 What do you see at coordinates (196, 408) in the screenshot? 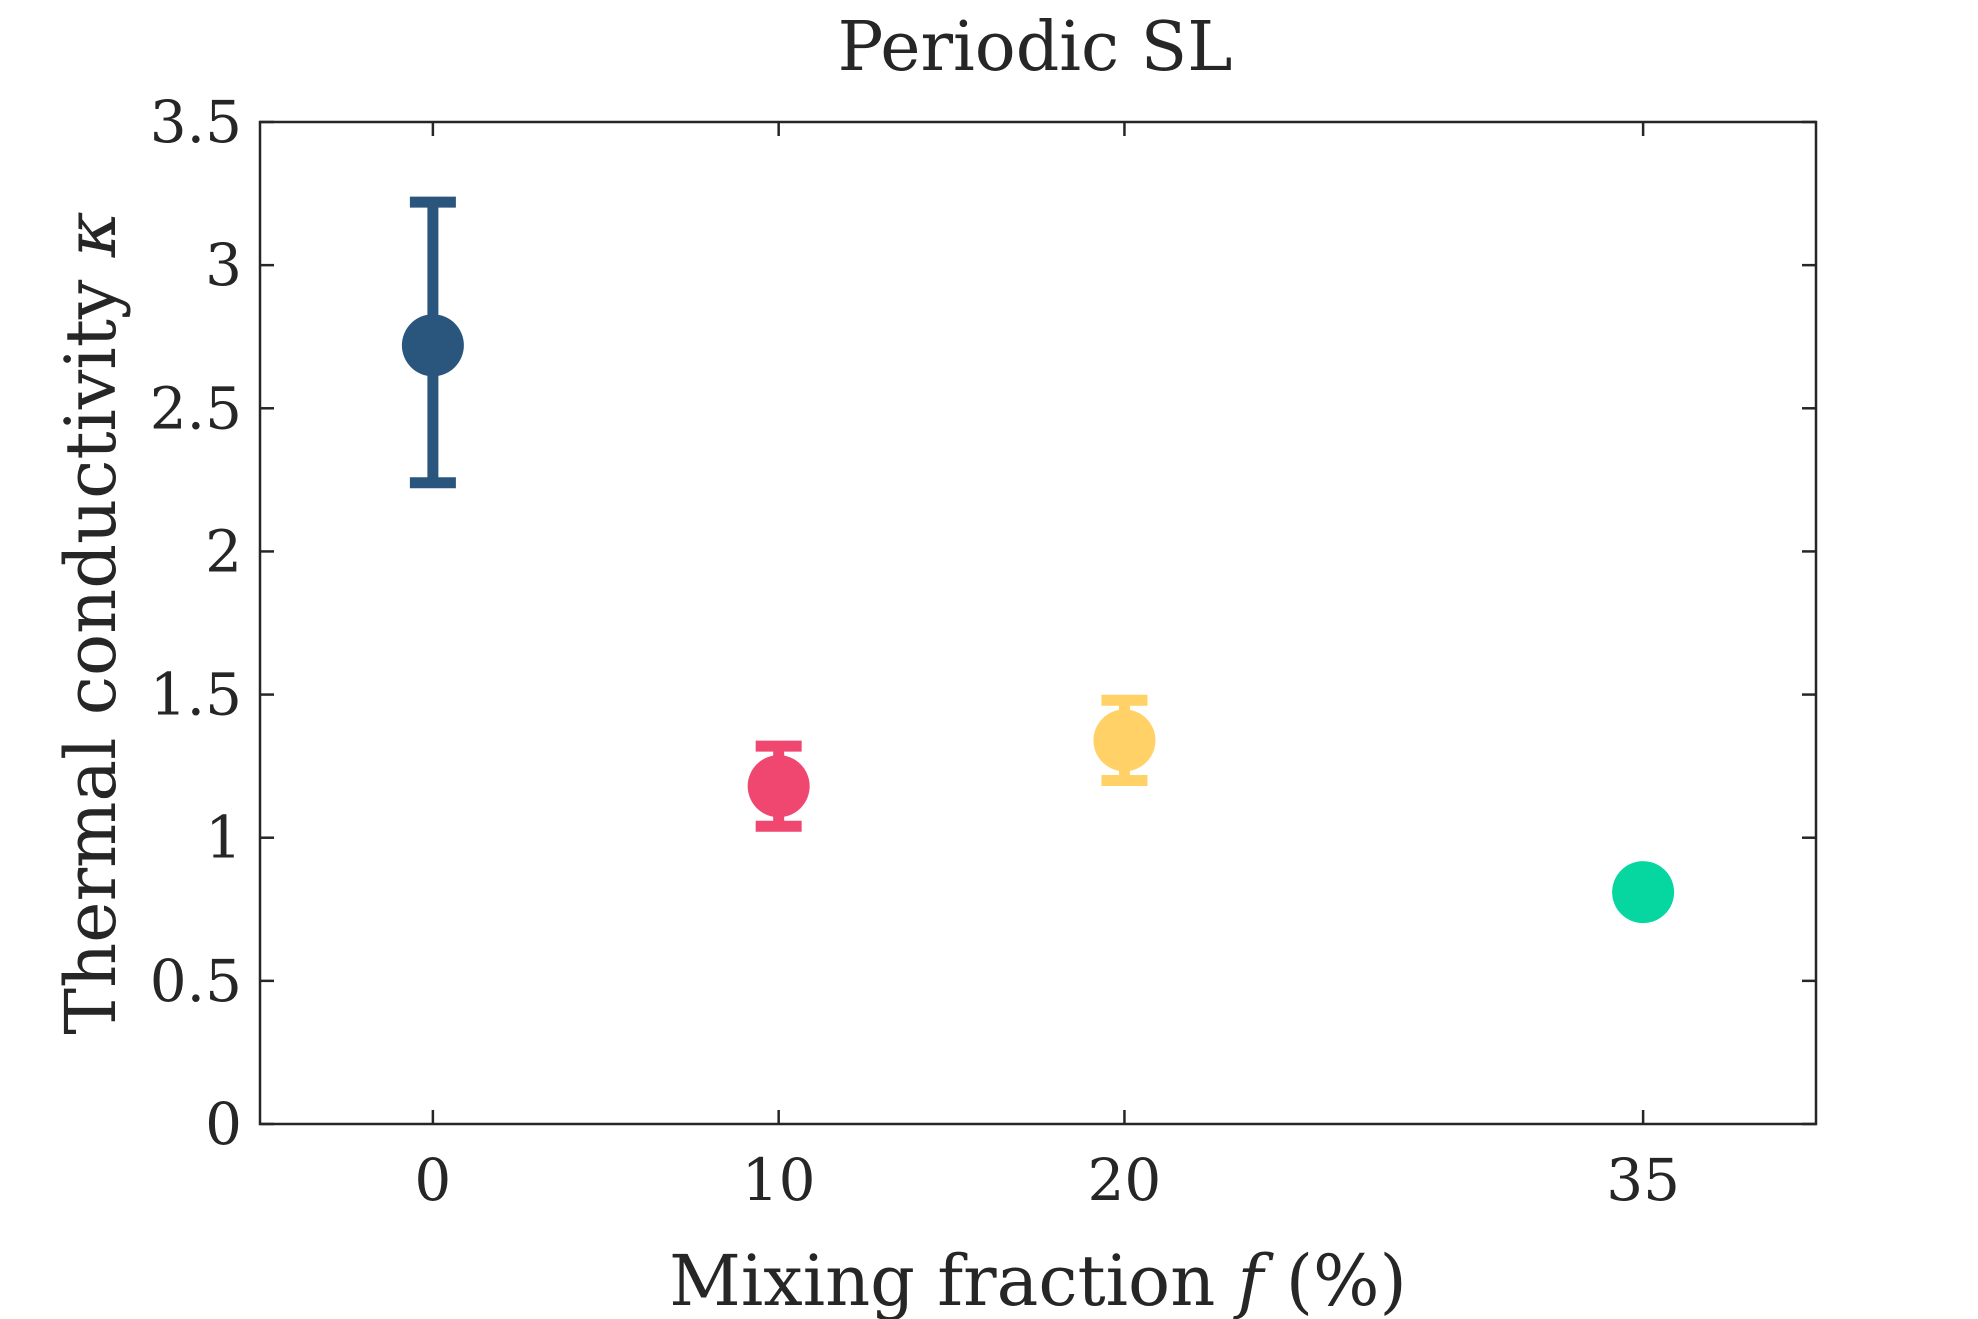
I see `y-tick-label: 2.5` at bounding box center [196, 408].